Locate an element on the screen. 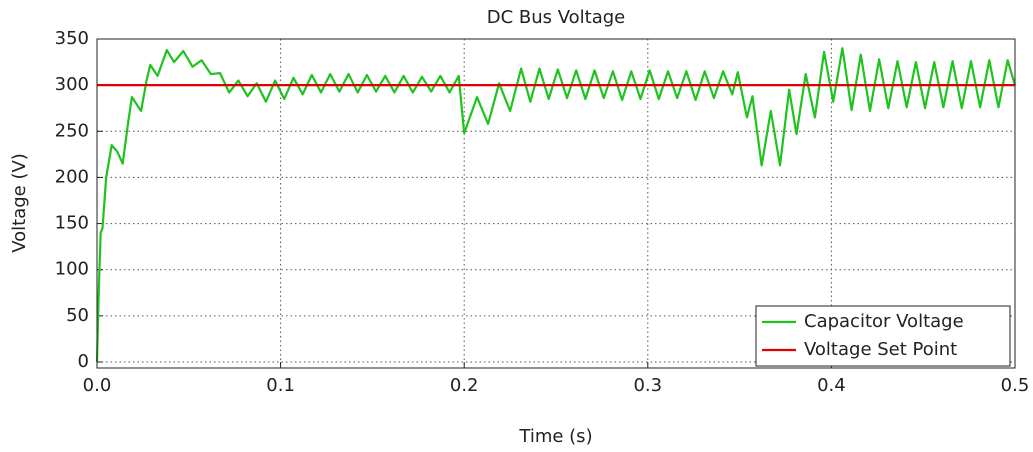 The image size is (1033, 452). y-axis-label: Voltage (V) is located at coordinates (19, 203).